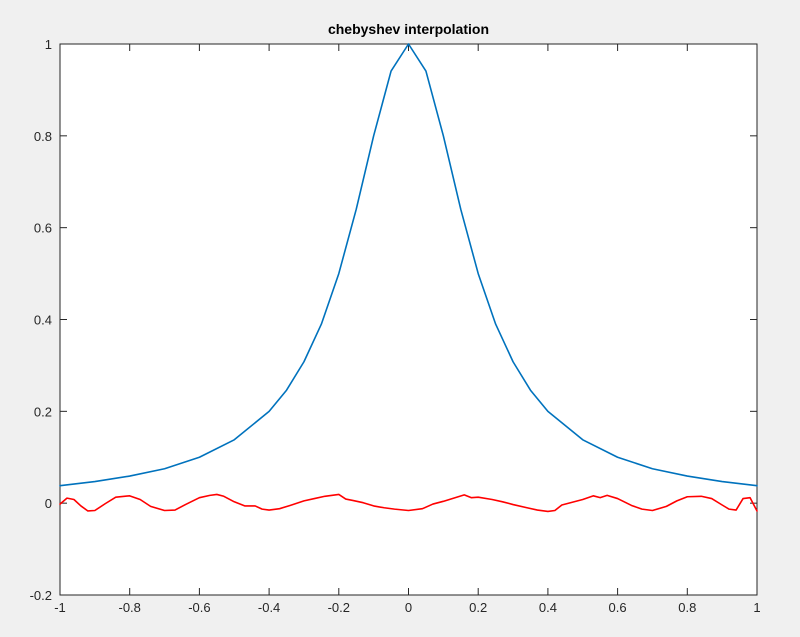  I want to click on y-tick-label: 0.4, so click(43, 320).